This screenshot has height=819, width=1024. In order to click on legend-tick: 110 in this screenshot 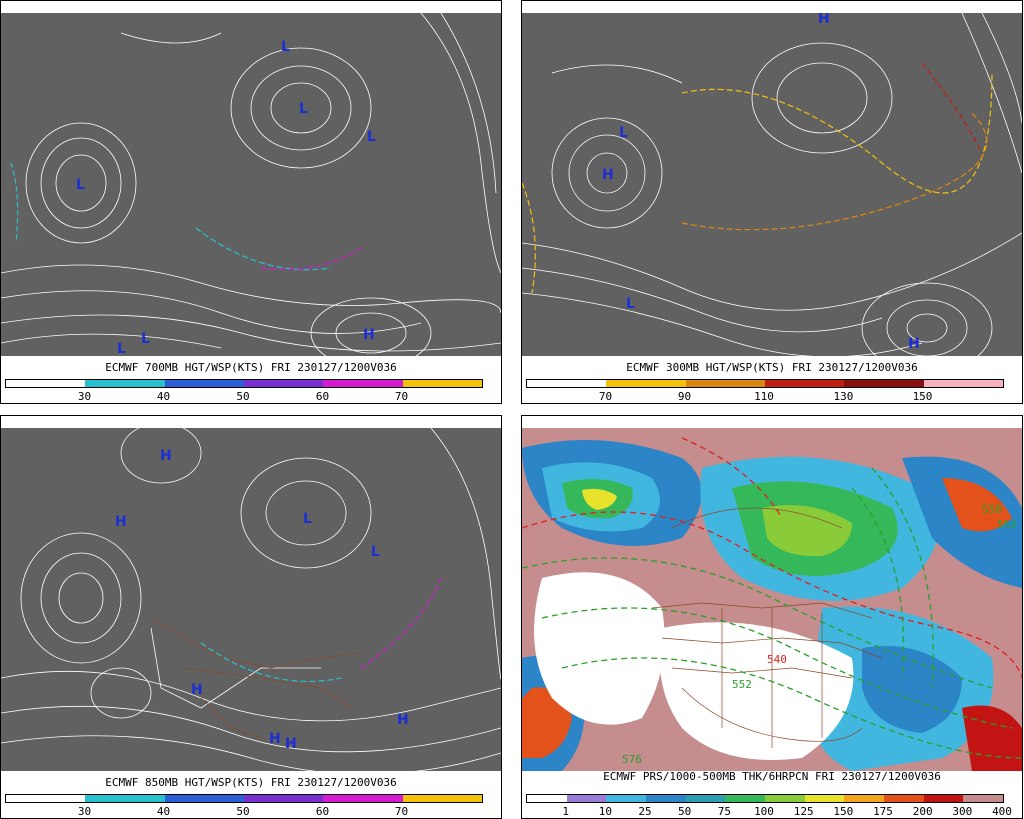, I will do `click(764, 396)`.